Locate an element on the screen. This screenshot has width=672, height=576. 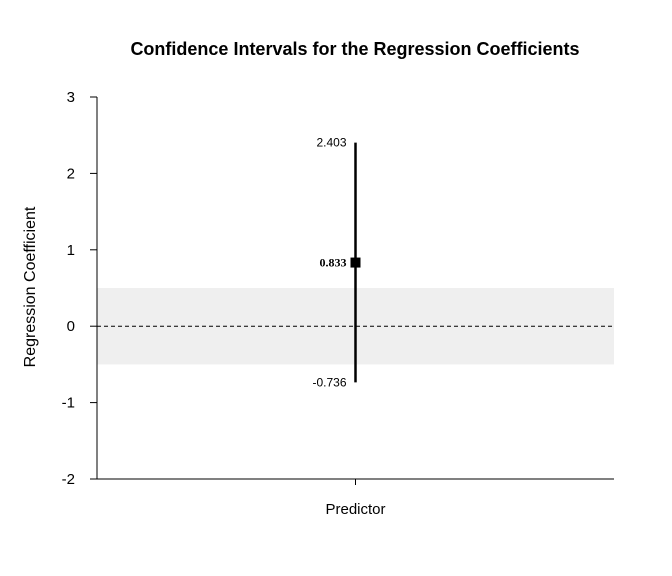
y-tick-label: -2 is located at coordinates (68, 479).